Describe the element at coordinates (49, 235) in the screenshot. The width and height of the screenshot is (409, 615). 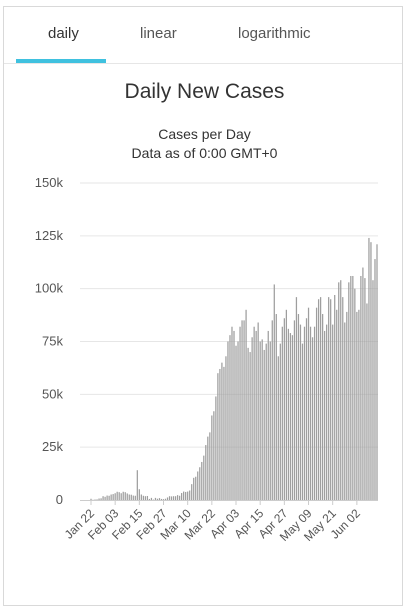
I see `y-tick-label: 125k` at that location.